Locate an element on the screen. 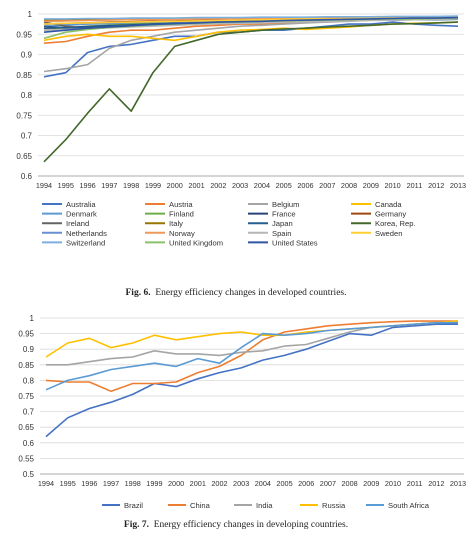  y-tick-label: 0.5 is located at coordinates (29, 474).